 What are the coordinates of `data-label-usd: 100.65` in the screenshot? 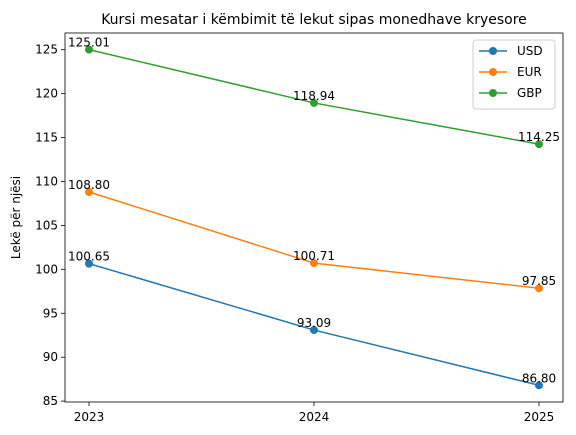 It's located at (89, 257).